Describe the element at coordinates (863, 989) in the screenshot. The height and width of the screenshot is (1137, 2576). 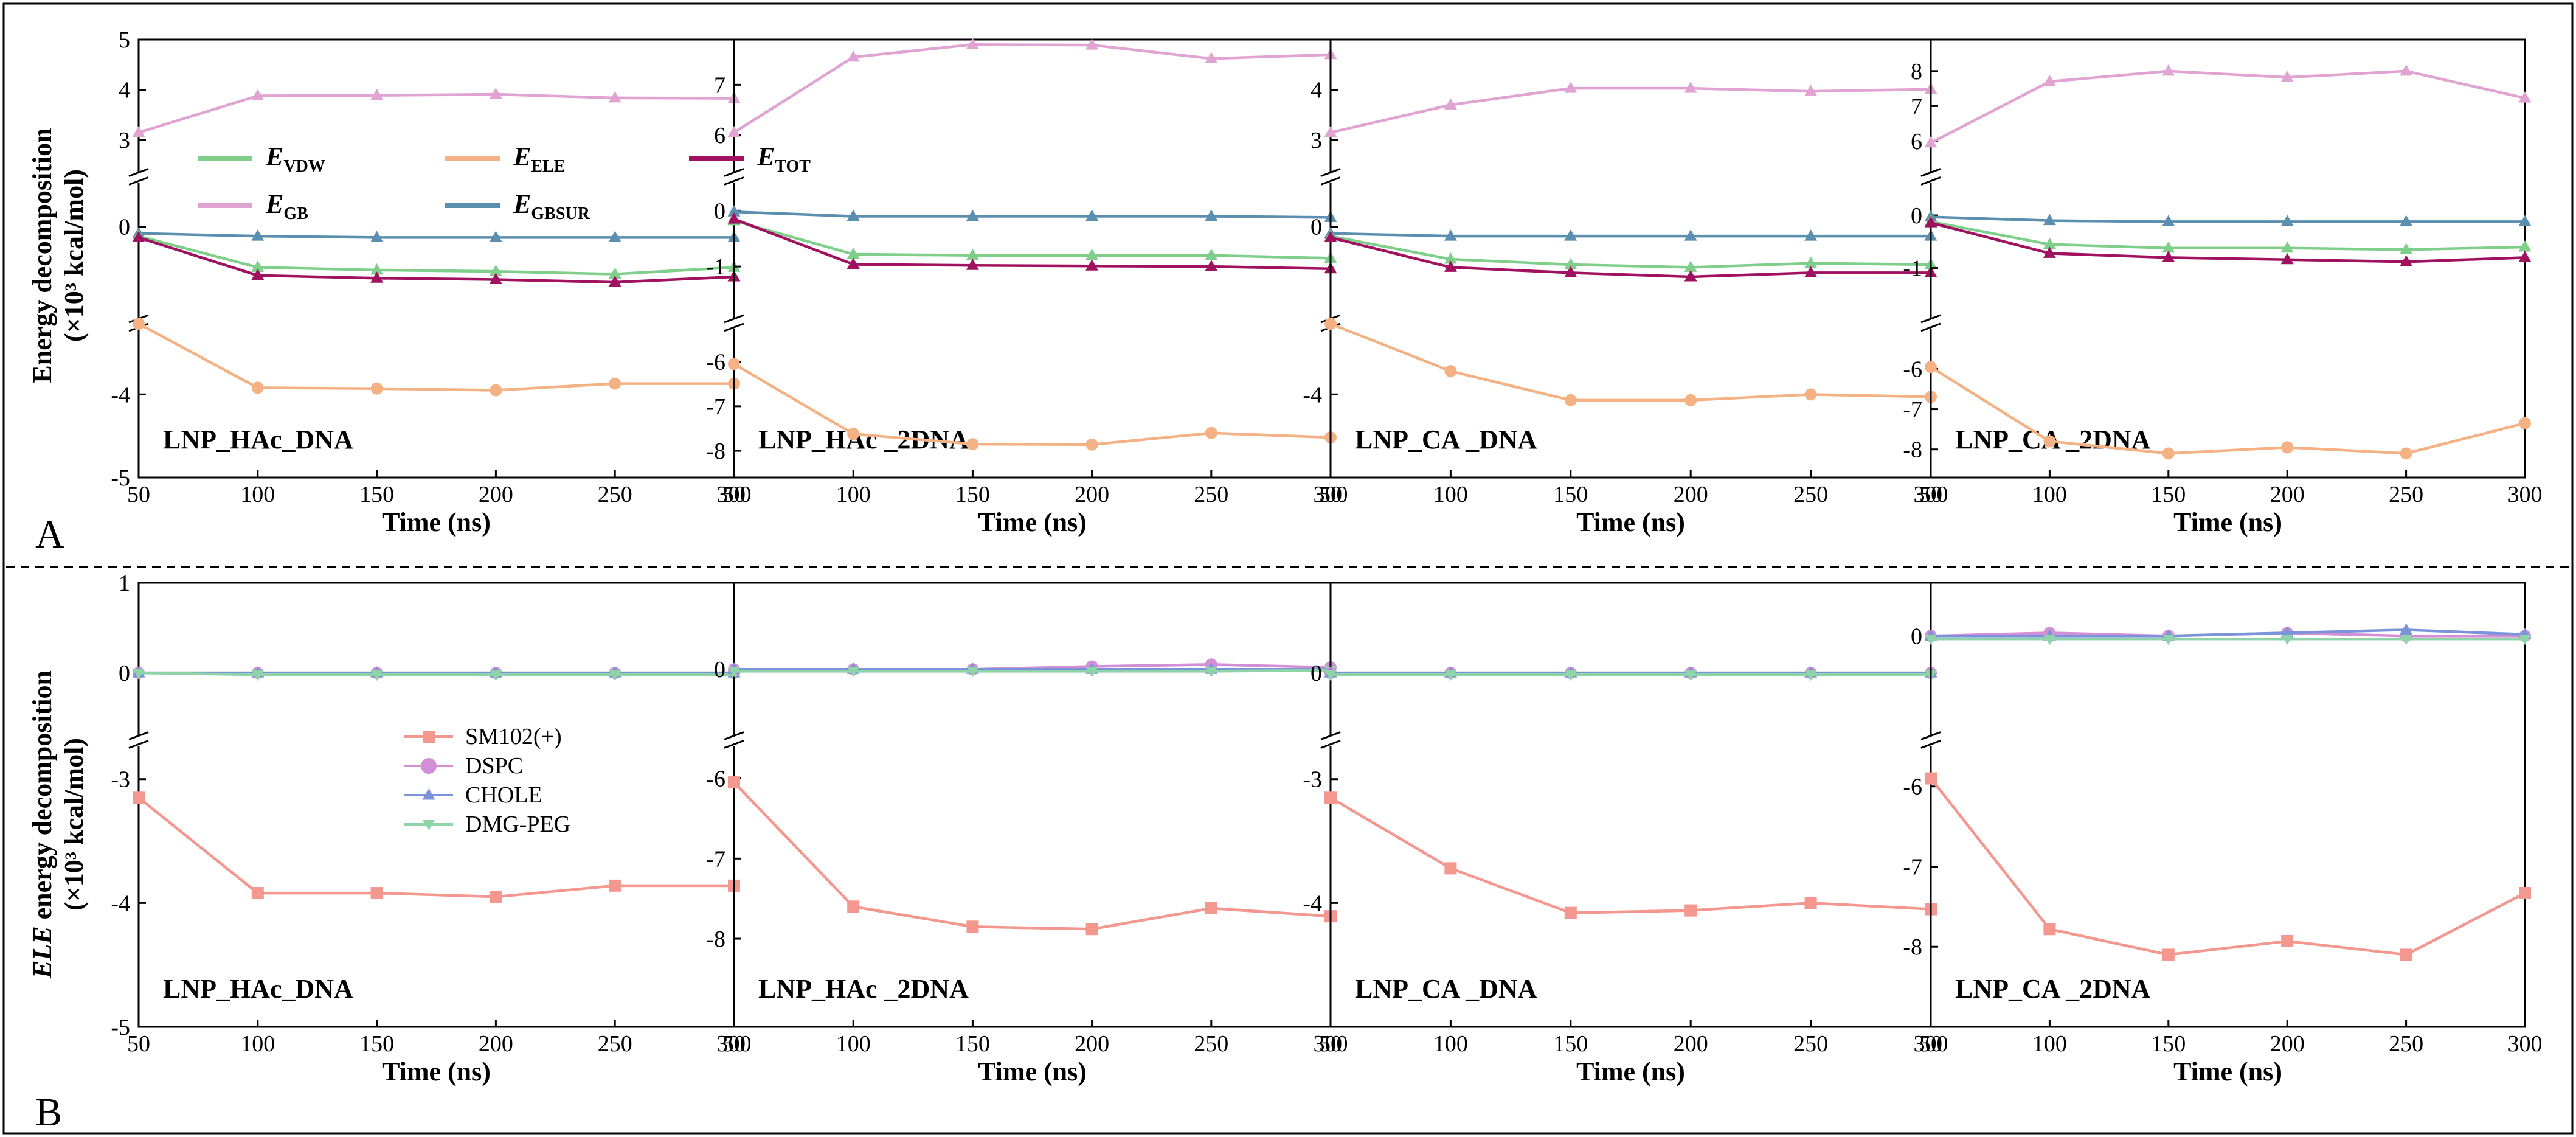
I see `panel-title: LNP_HAc _2DNA` at that location.